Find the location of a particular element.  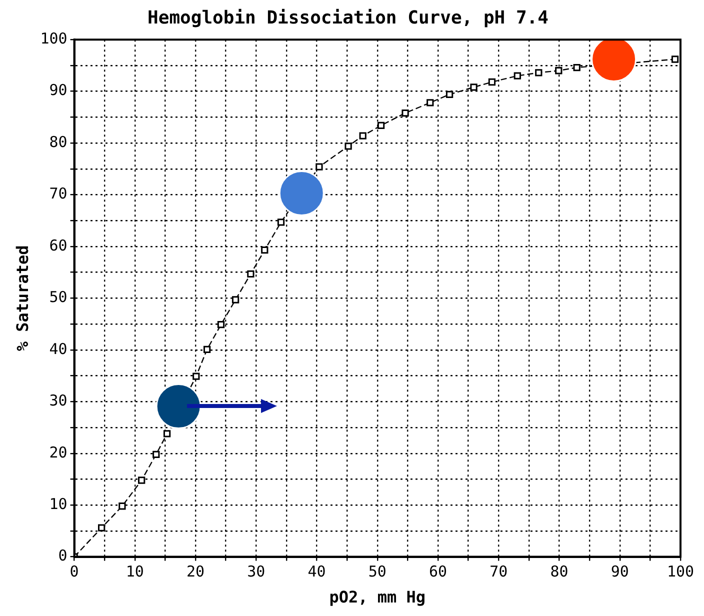

y-tick-label: 60 is located at coordinates (58, 245).